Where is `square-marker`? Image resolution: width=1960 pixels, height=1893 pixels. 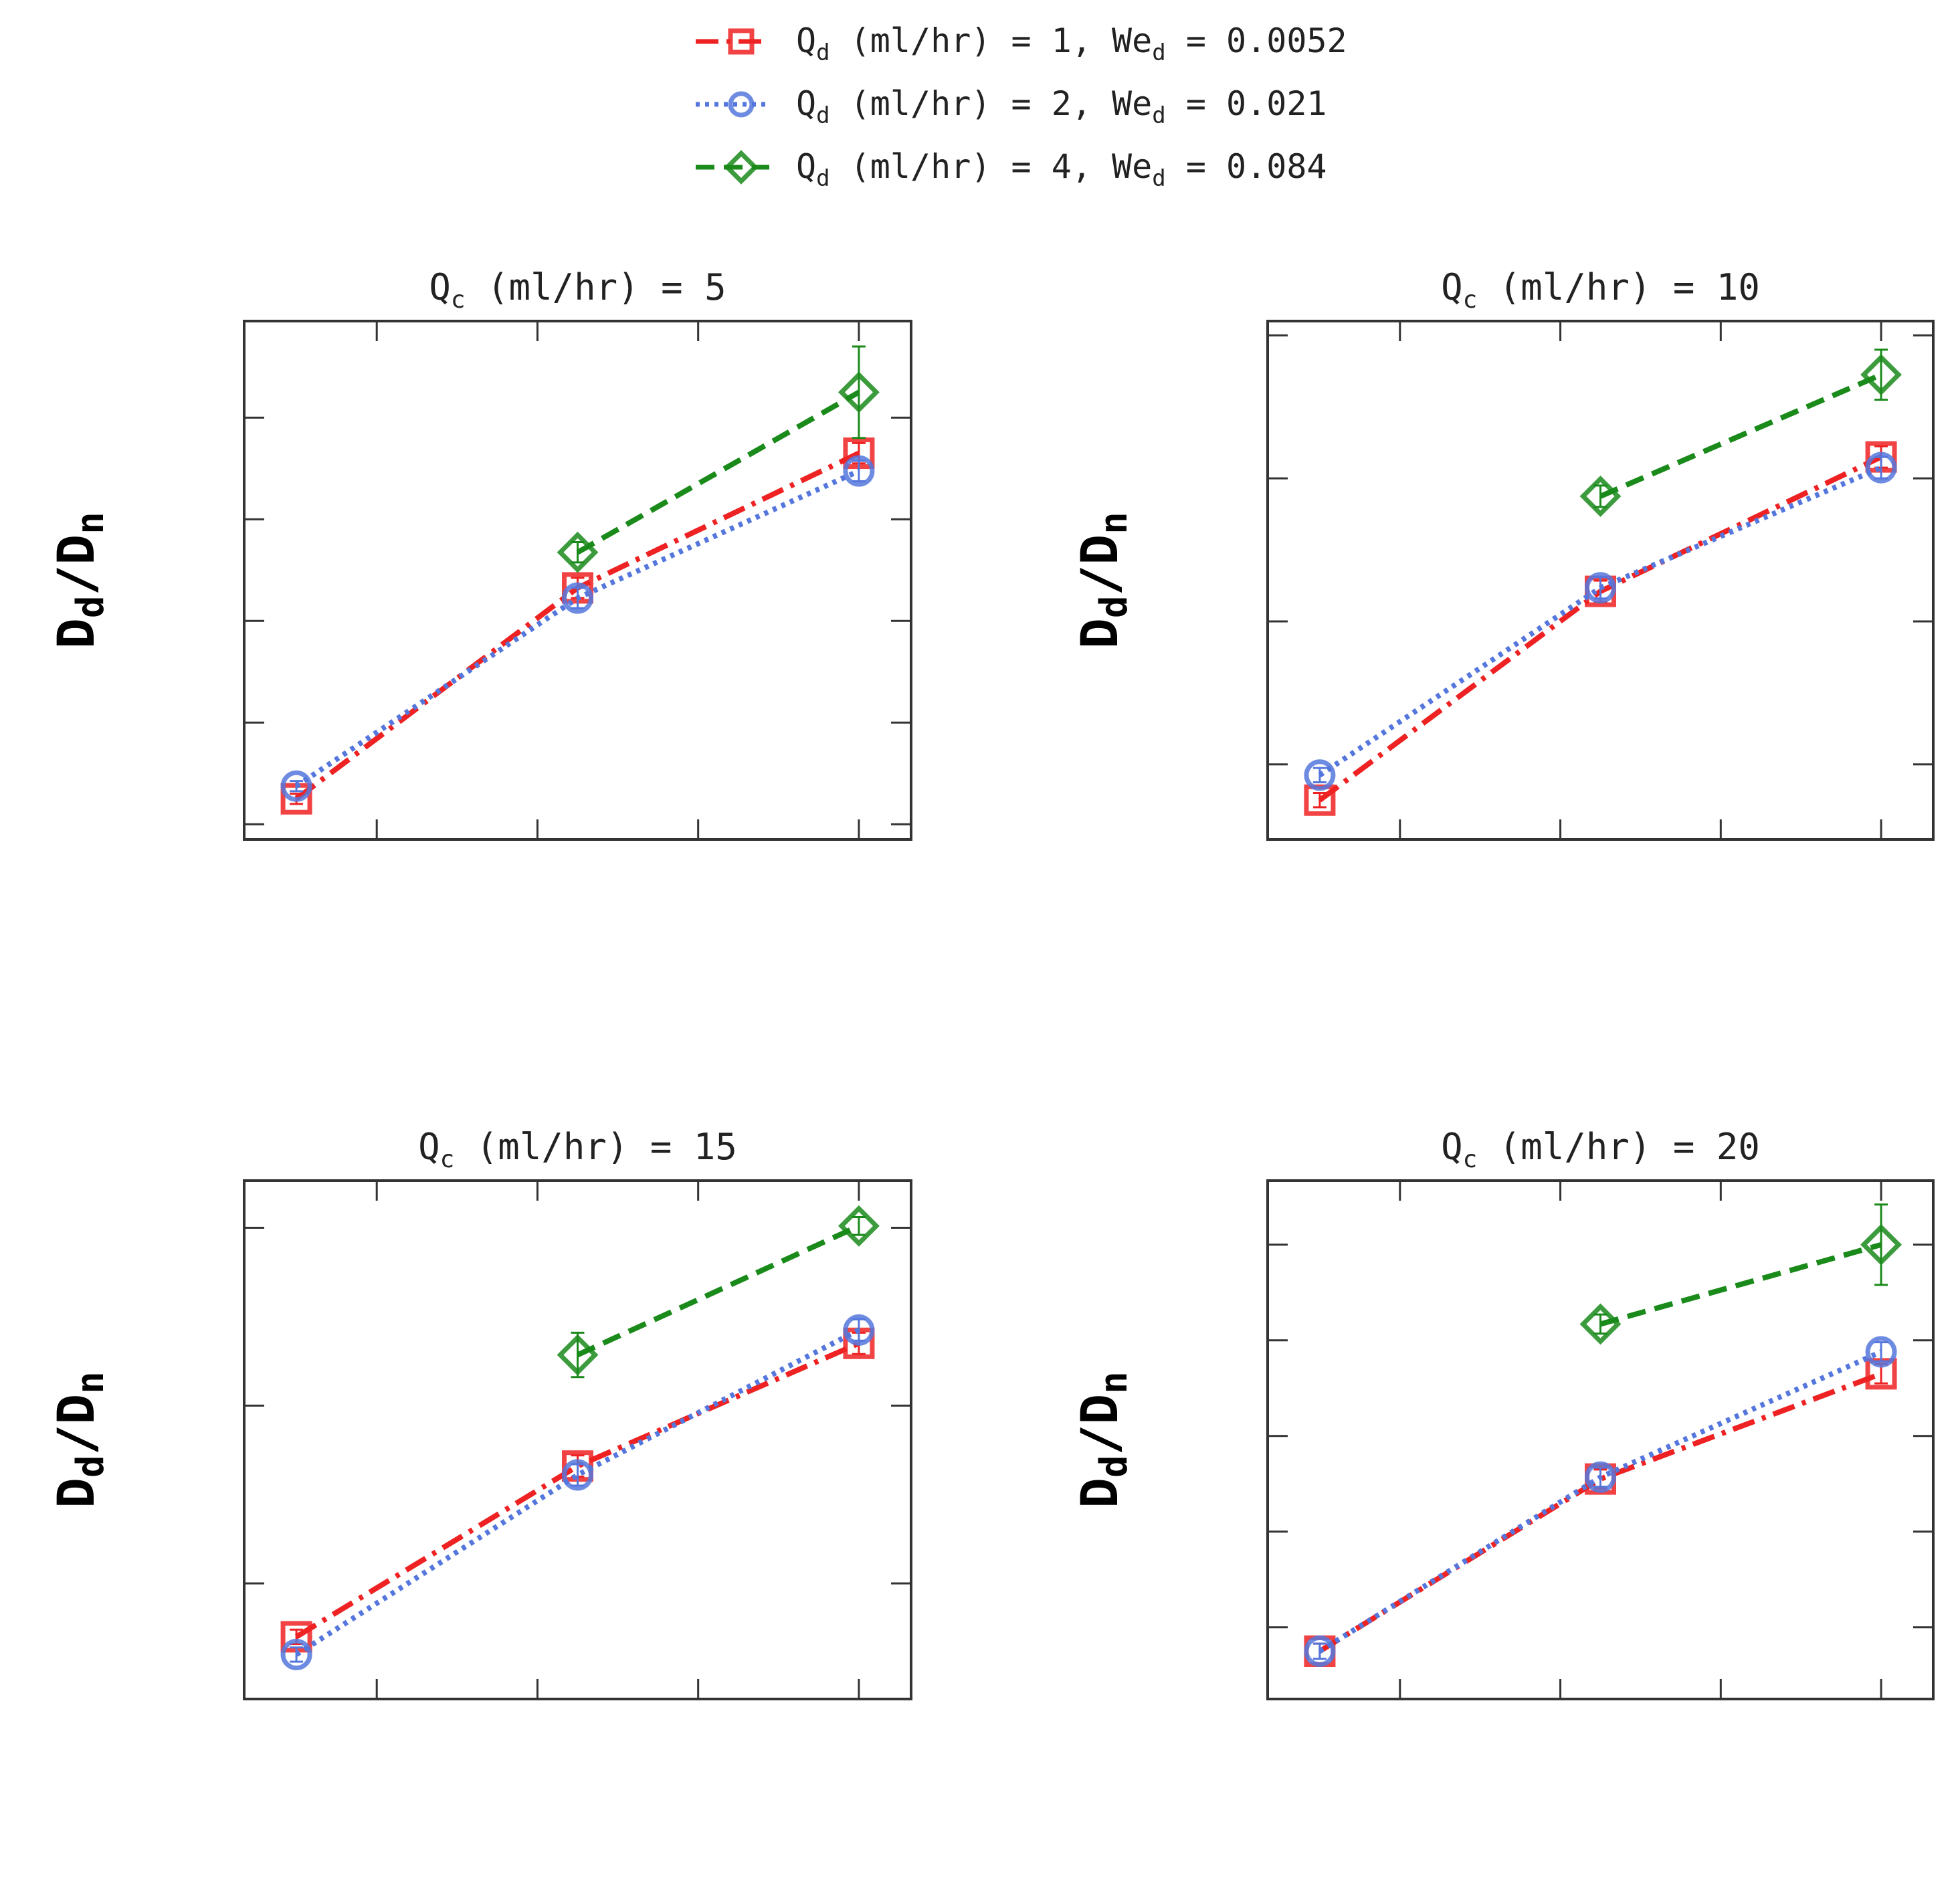 square-marker is located at coordinates (741, 41).